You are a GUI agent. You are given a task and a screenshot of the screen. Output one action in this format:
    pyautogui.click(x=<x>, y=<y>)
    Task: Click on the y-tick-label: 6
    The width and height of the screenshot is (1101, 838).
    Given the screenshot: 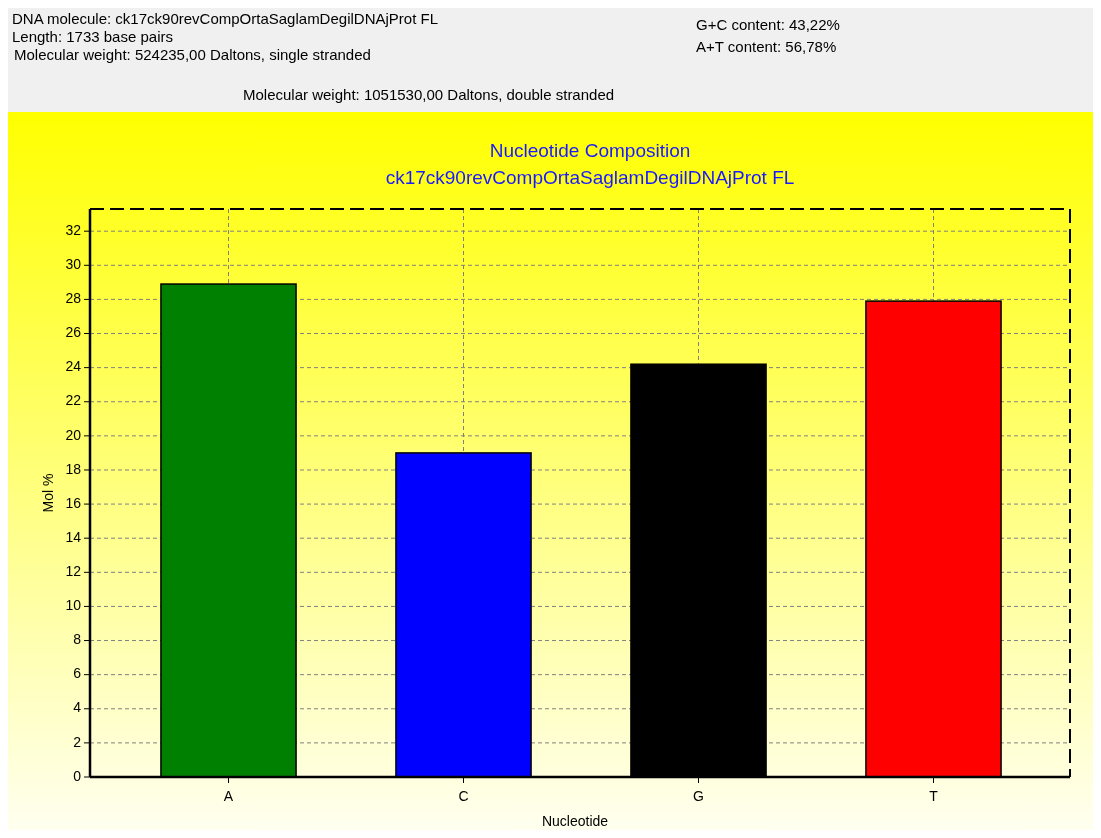 What is the action you would take?
    pyautogui.click(x=77, y=673)
    